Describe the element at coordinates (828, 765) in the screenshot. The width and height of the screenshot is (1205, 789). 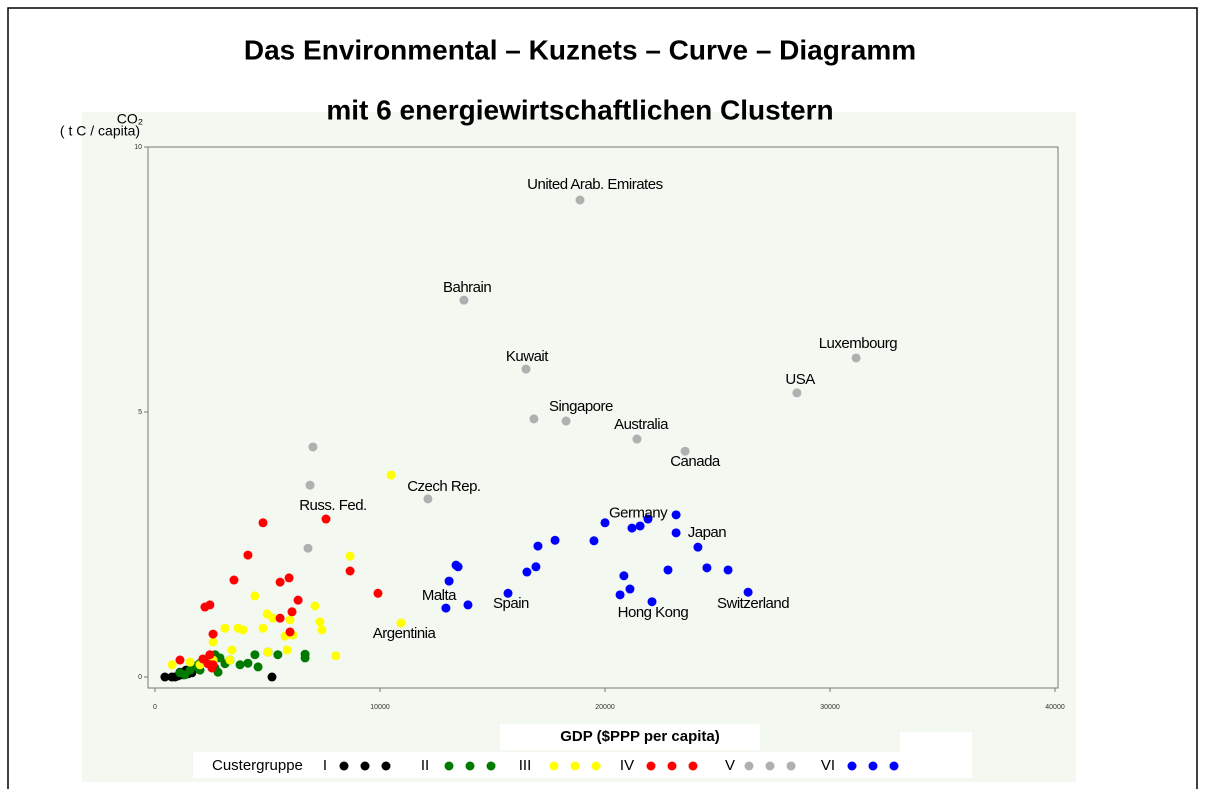
I see `legend-label: VI` at that location.